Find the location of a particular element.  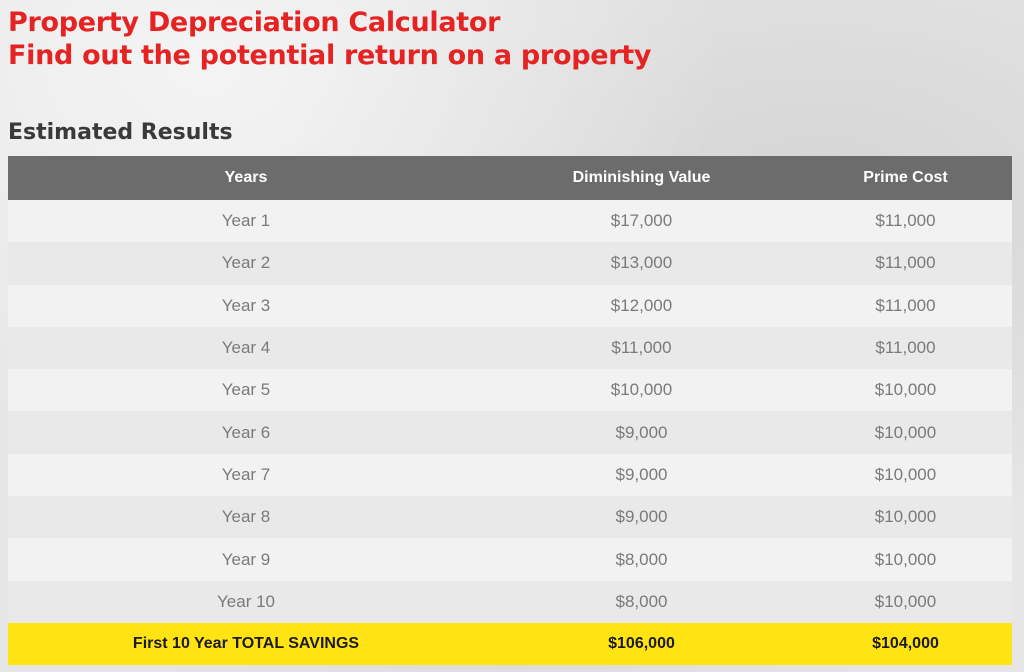

diminishing-value-cell: $17,000 is located at coordinates (641, 221).